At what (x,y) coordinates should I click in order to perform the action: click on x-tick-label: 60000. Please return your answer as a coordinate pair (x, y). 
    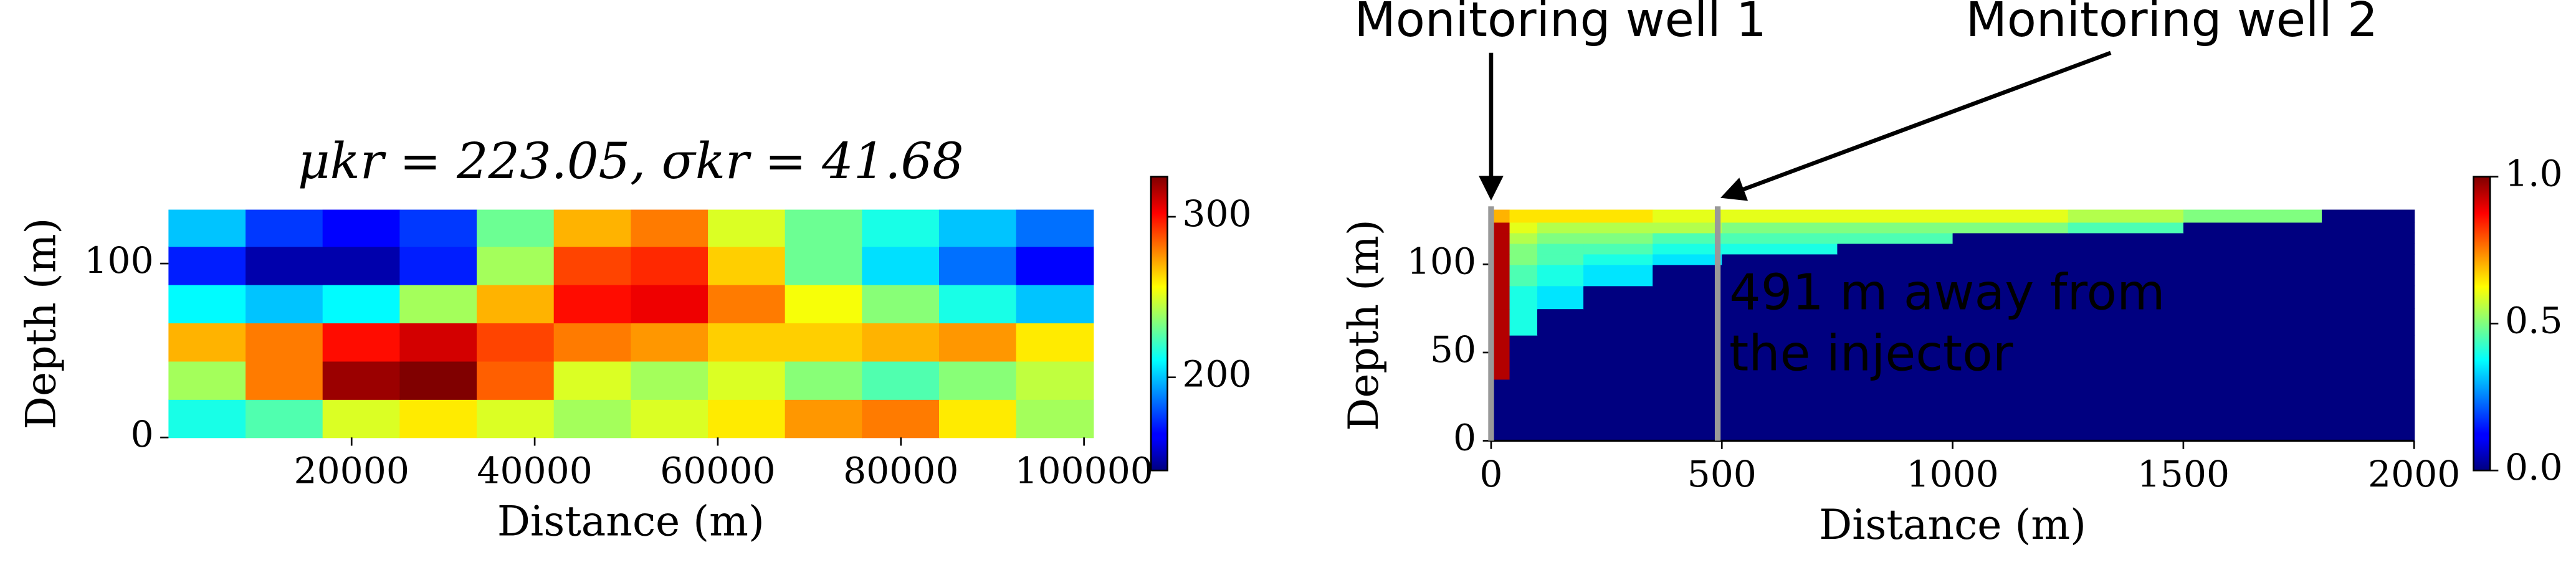
    Looking at the image, I should click on (718, 471).